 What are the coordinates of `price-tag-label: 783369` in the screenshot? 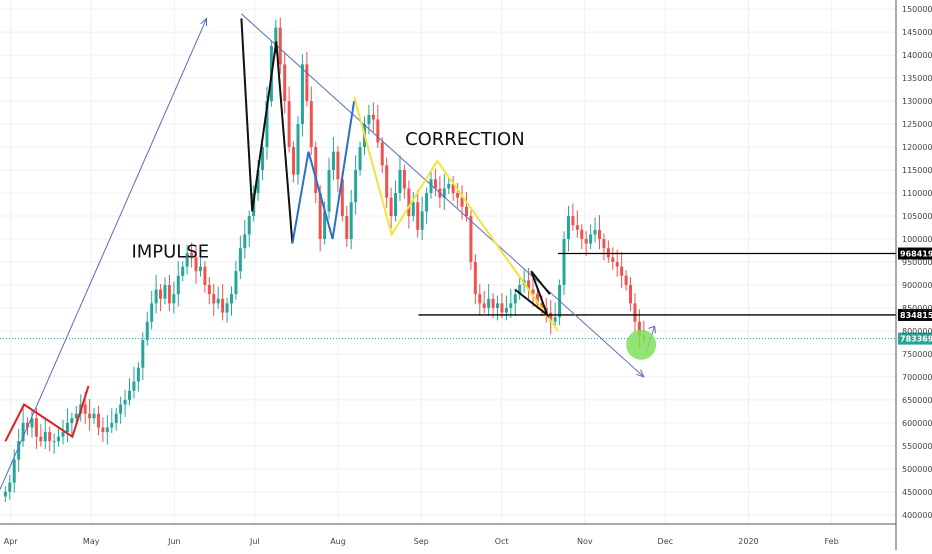 It's located at (916, 339).